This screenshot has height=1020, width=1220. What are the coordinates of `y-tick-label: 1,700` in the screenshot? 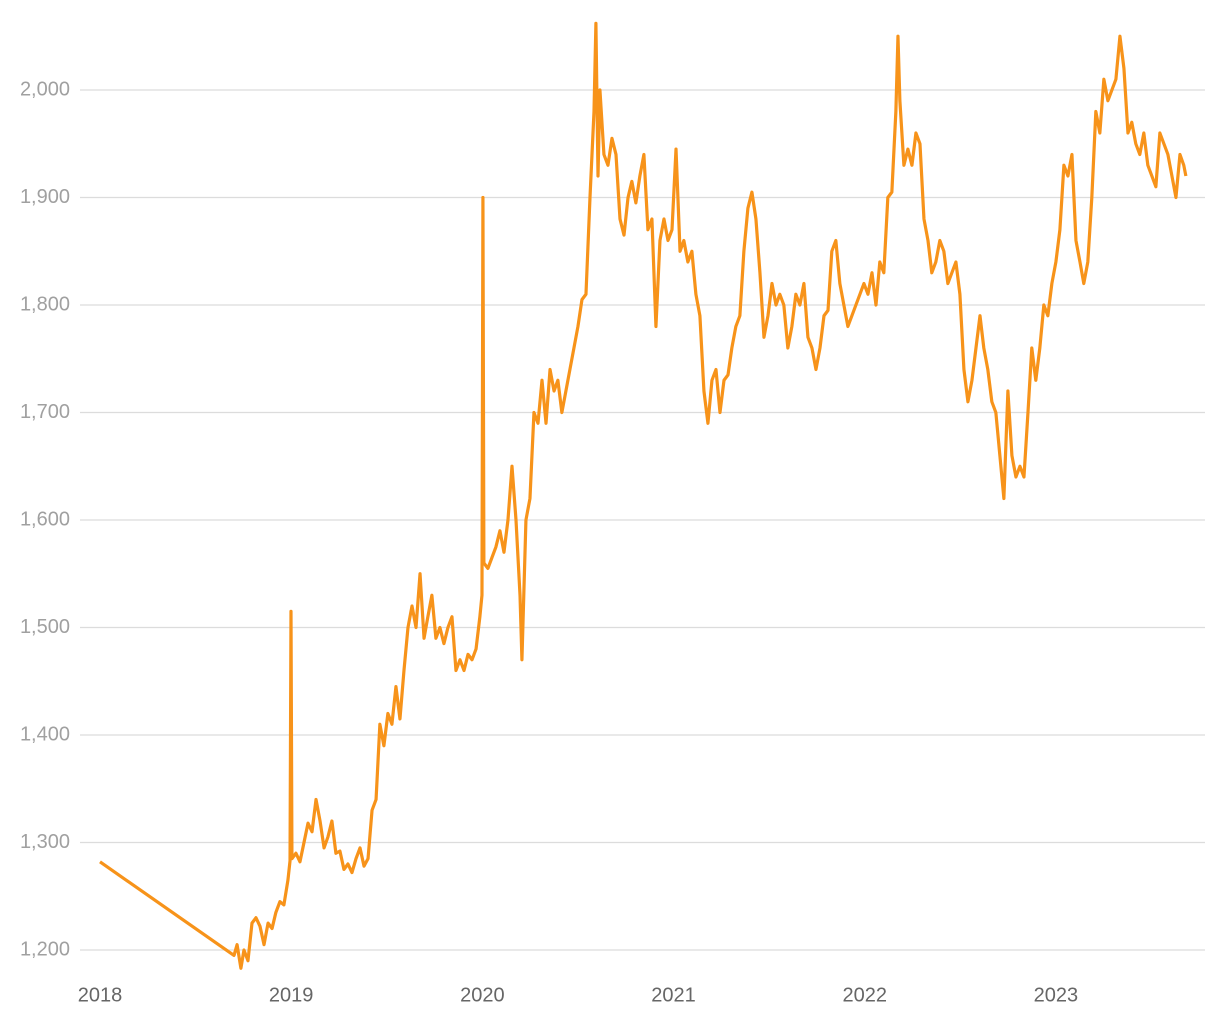 It's located at (45, 412).